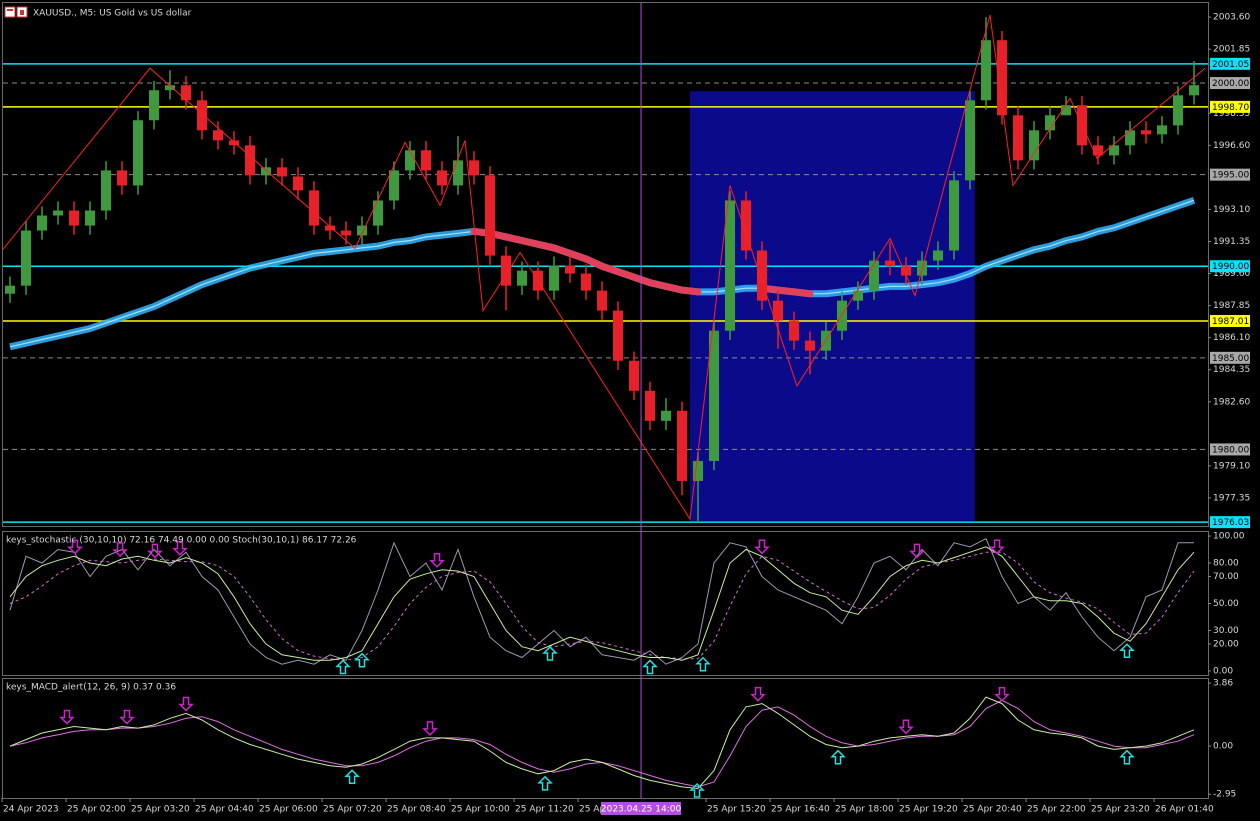 The image size is (1260, 821). Describe the element at coordinates (641, 808) in the screenshot. I see `crosshair-label-box` at that location.